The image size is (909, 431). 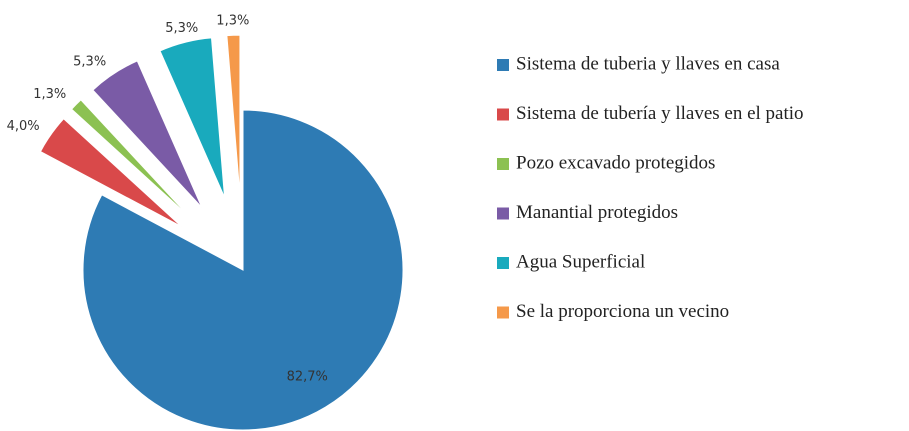 I want to click on legend-label: Manantial protegidos, so click(x=597, y=212).